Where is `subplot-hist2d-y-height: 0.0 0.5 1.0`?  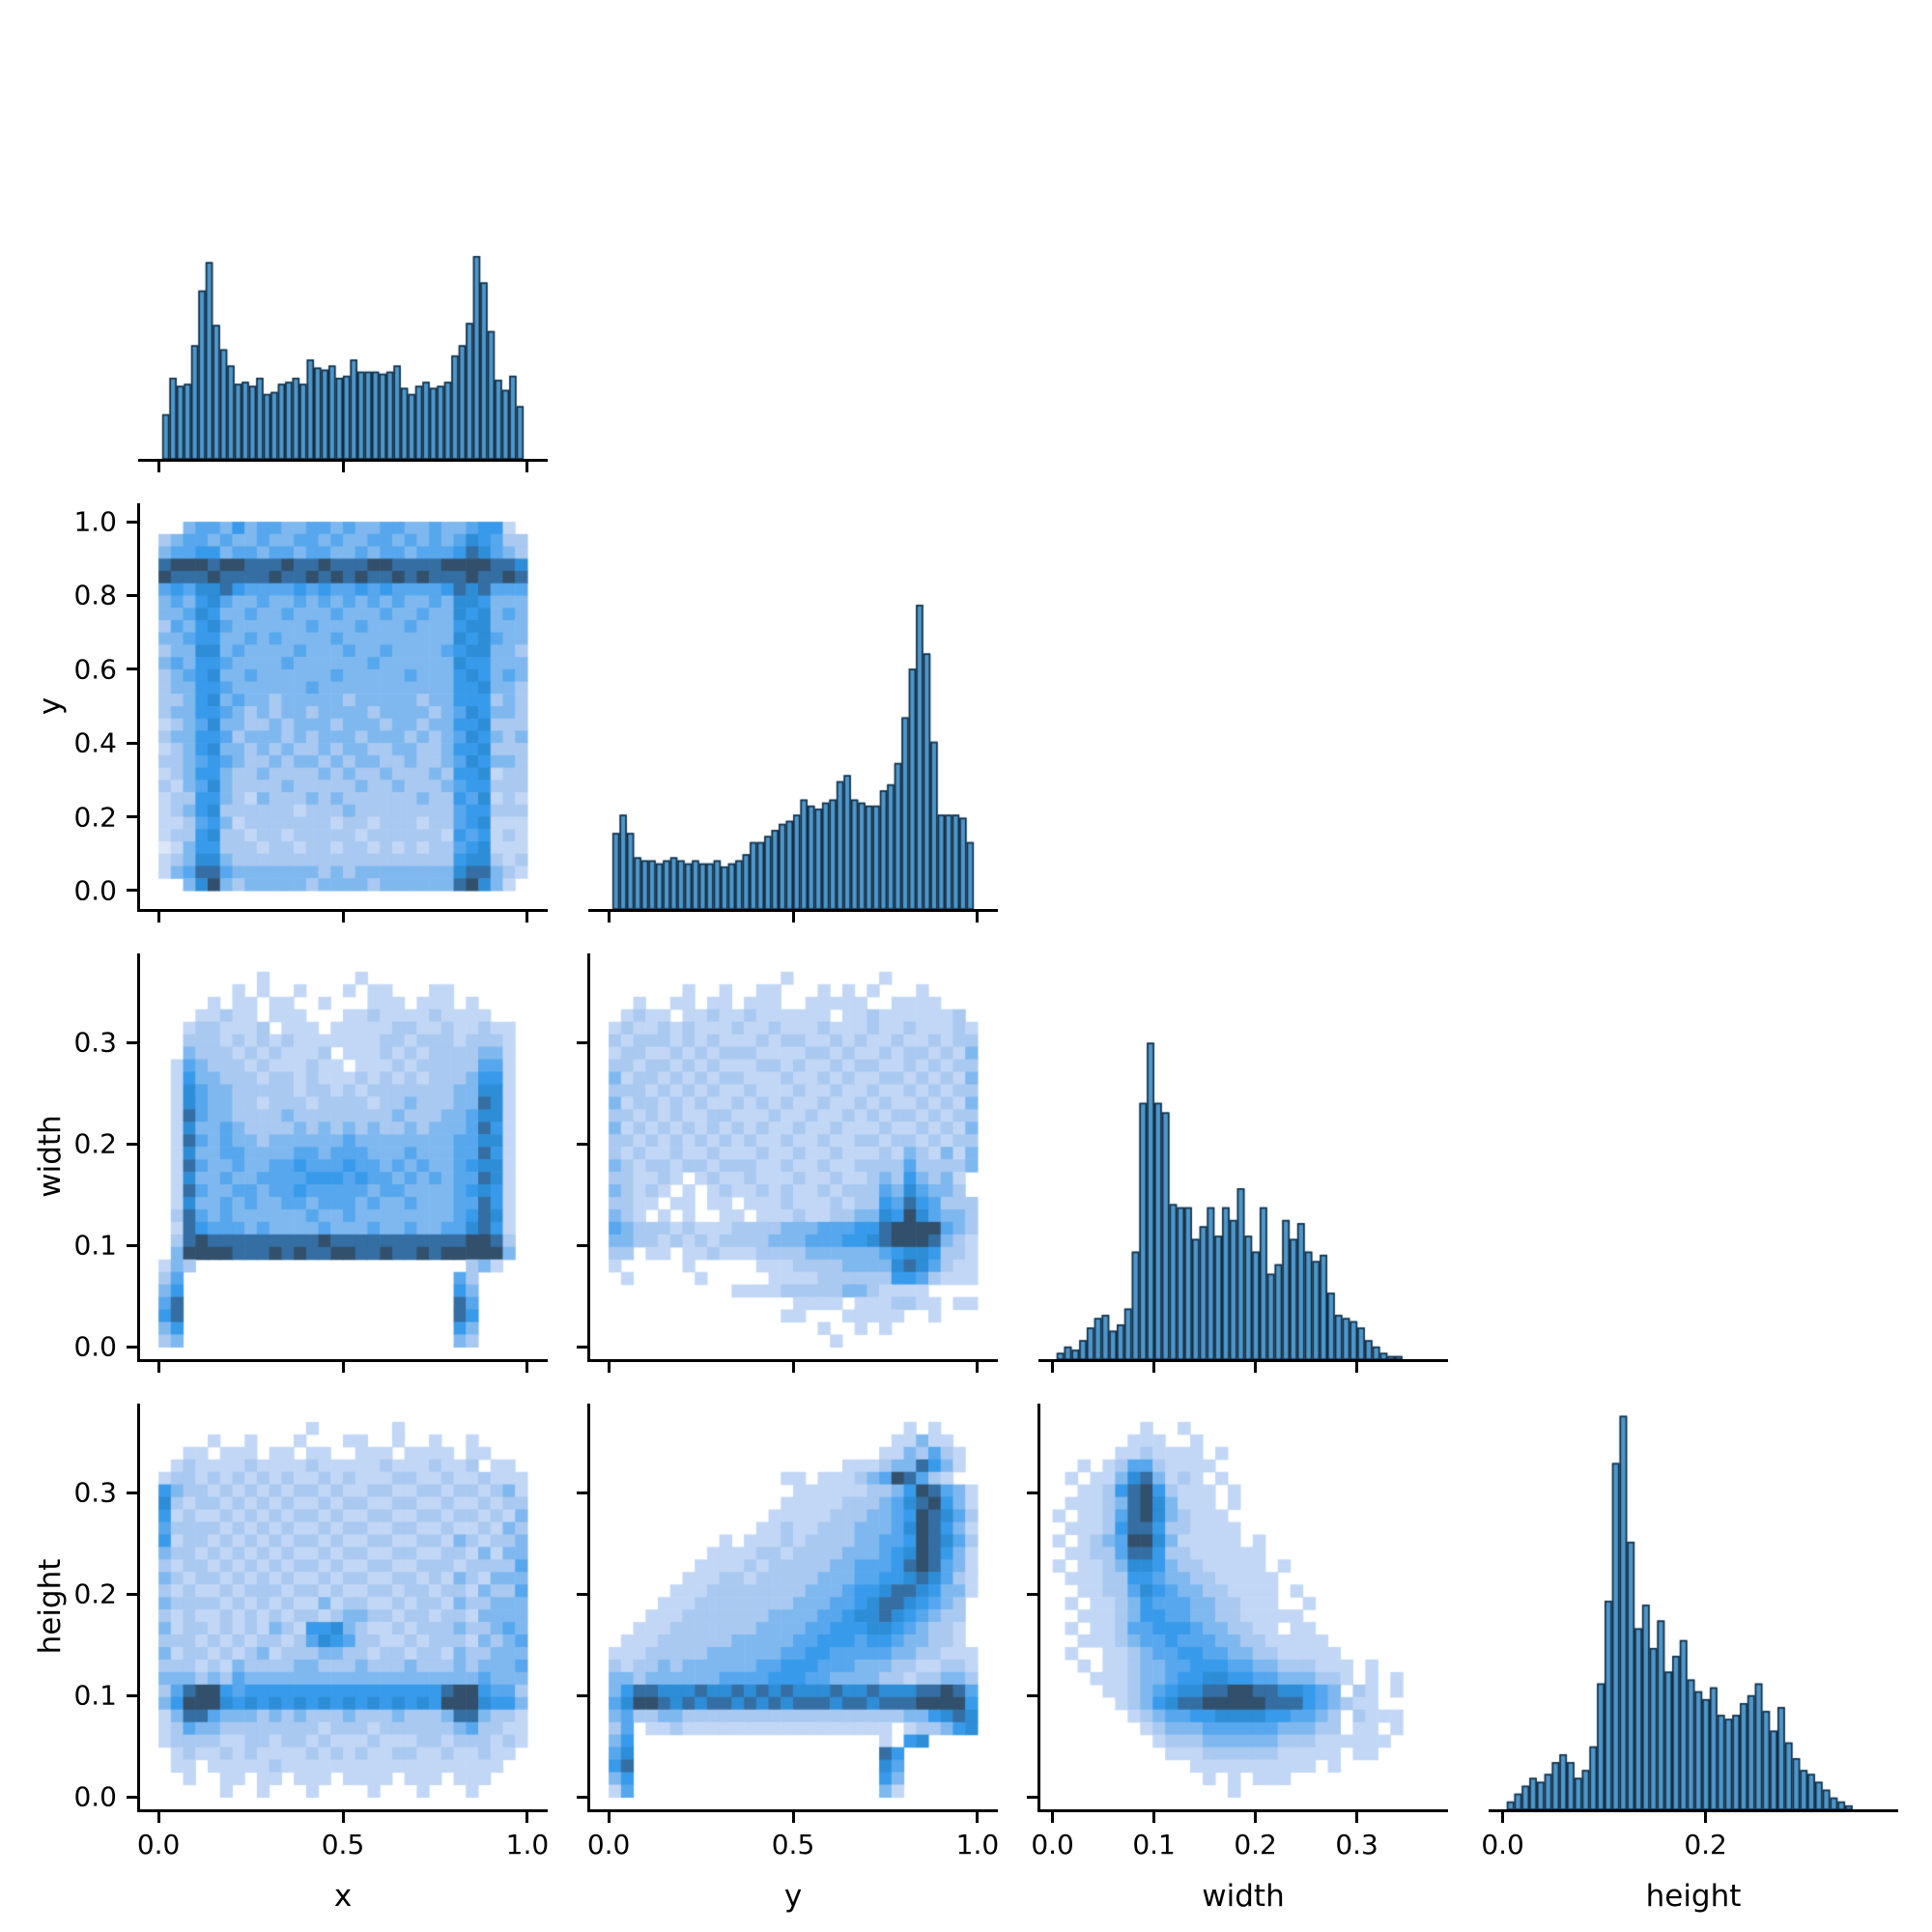
subplot-hist2d-y-height: 0.0 0.5 1.0 is located at coordinates (788, 1632).